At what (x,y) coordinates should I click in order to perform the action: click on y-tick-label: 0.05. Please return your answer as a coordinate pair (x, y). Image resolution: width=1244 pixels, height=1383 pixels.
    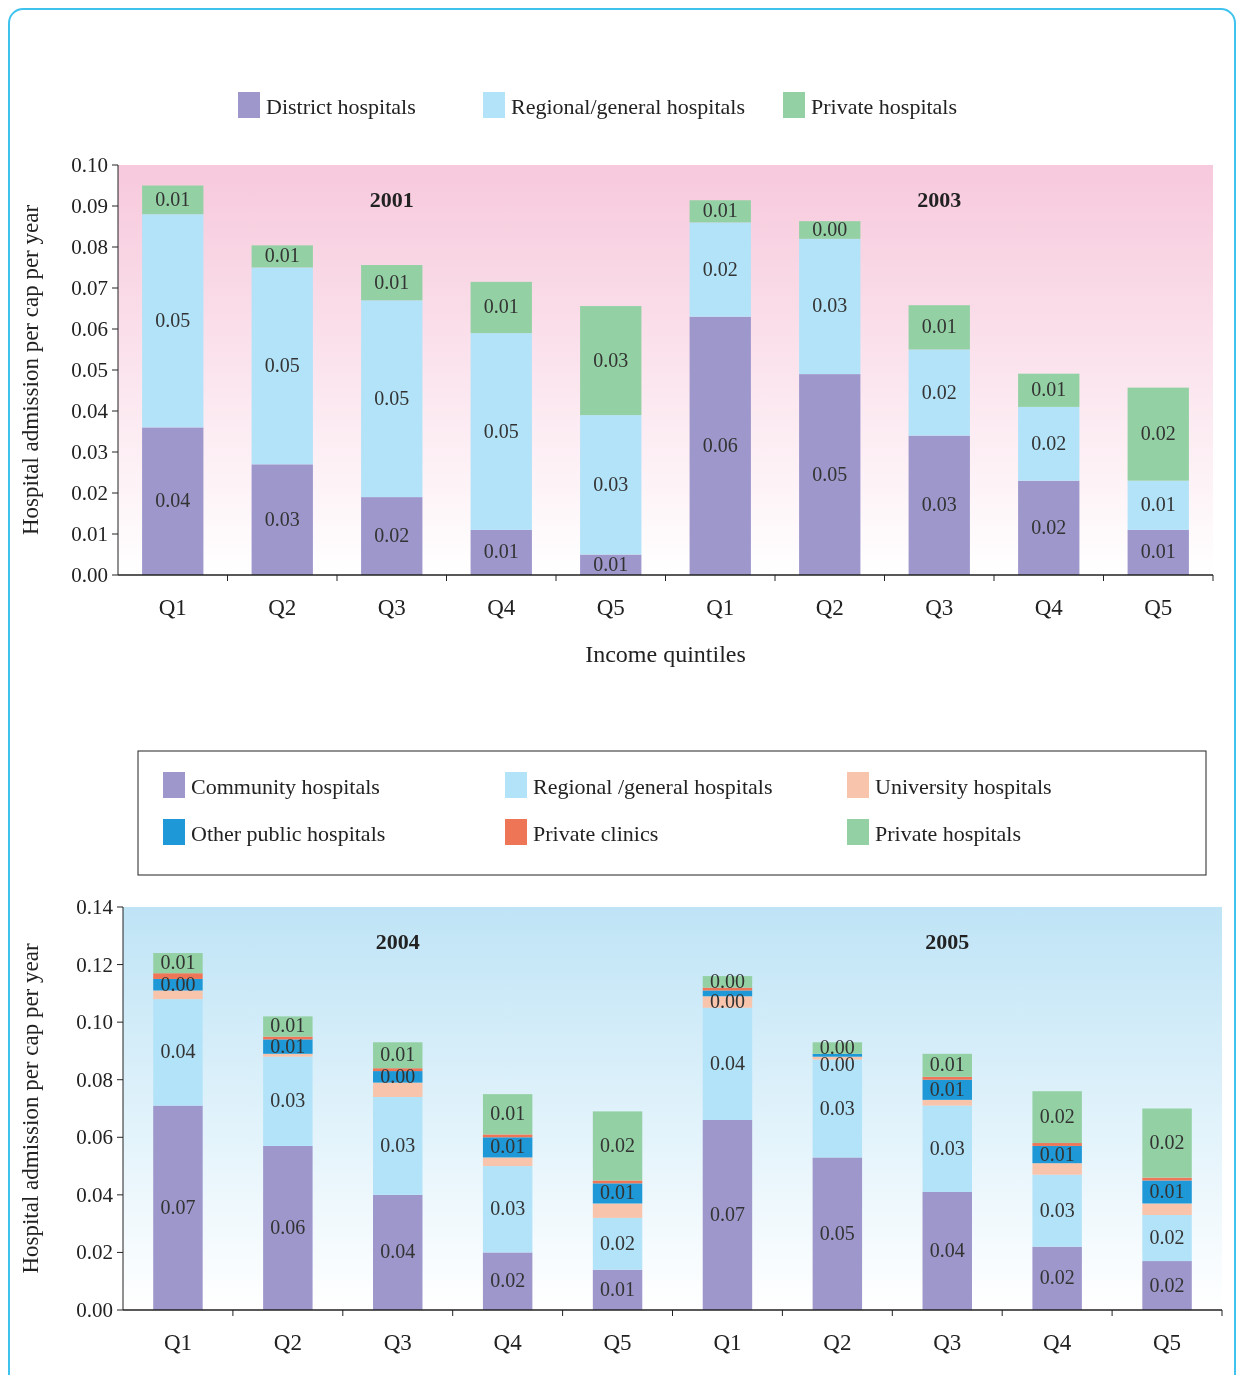
    Looking at the image, I should click on (89, 370).